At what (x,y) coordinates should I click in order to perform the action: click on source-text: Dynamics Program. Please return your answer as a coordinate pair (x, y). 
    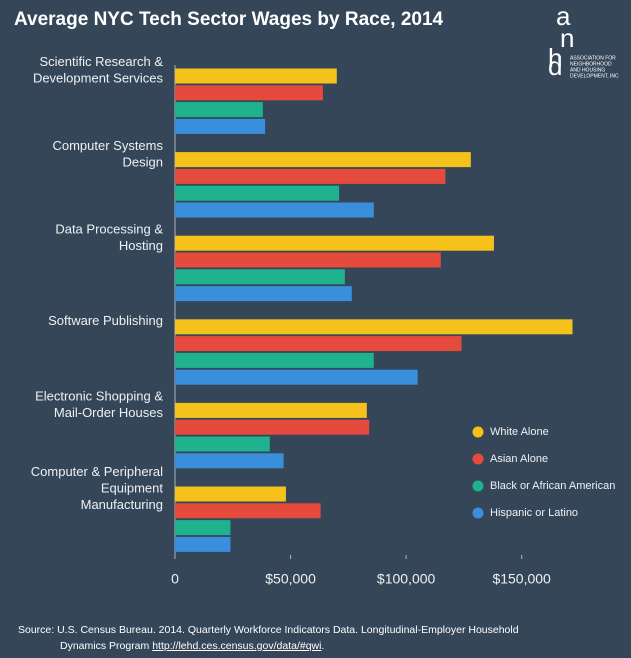
    Looking at the image, I should click on (106, 646).